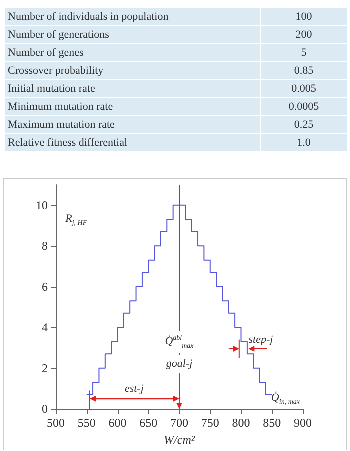 The width and height of the screenshot is (350, 451). What do you see at coordinates (45, 327) in the screenshot?
I see `y-tick-label: 4` at bounding box center [45, 327].